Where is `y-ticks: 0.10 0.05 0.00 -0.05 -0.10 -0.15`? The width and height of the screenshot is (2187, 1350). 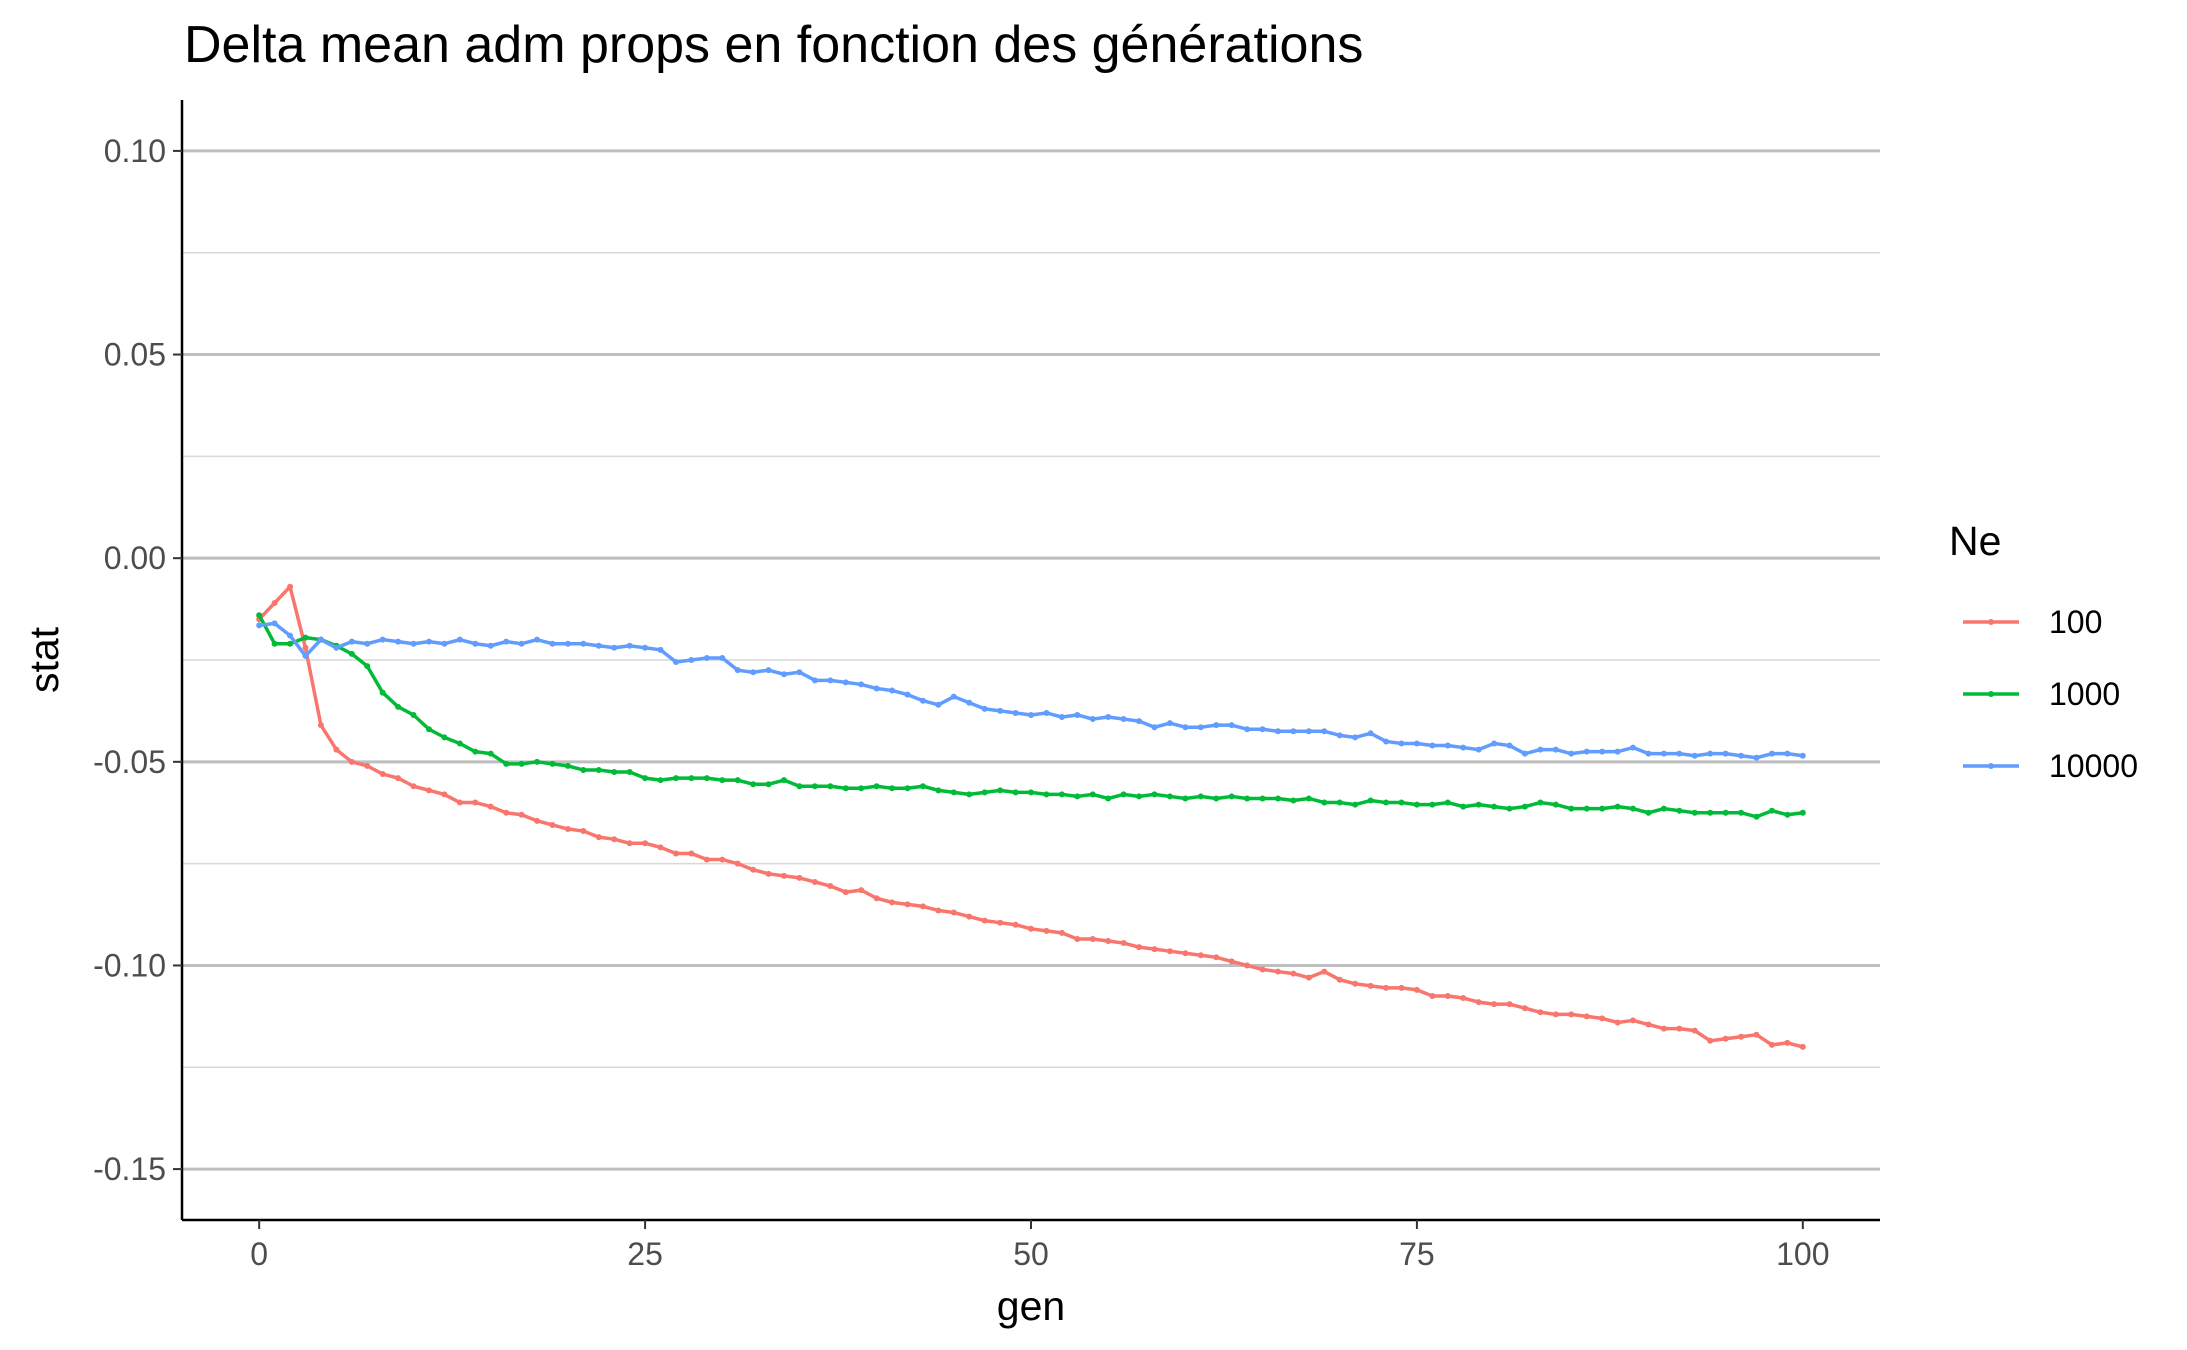
y-ticks: 0.10 0.05 0.00 -0.05 -0.10 -0.15 is located at coordinates (137, 660).